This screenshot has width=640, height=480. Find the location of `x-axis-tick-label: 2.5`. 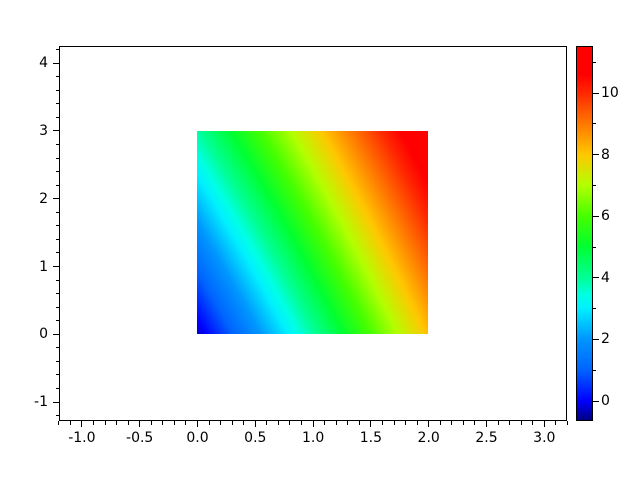

x-axis-tick-label: 2.5 is located at coordinates (486, 438).